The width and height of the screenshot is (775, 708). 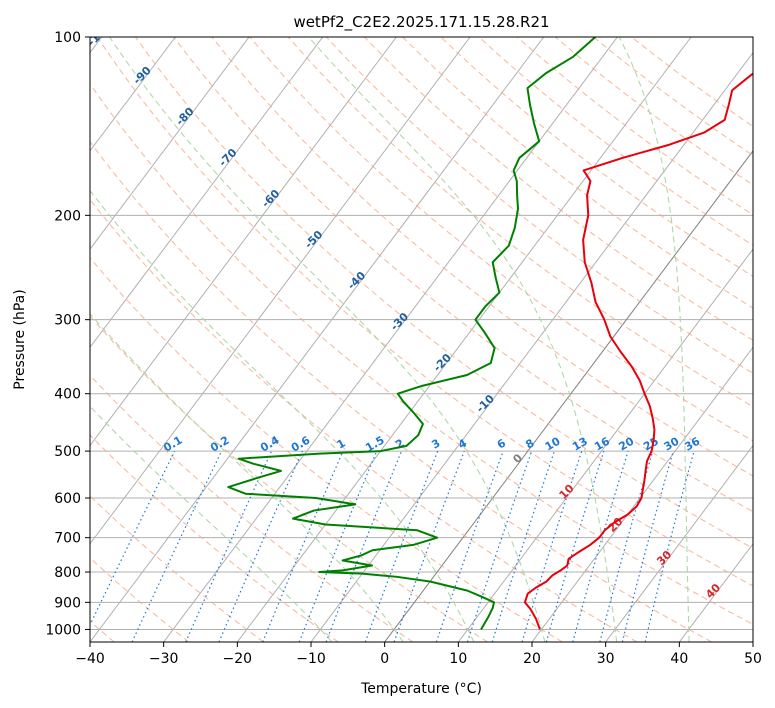 What do you see at coordinates (67, 395) in the screenshot?
I see `y-tick-label: 400` at bounding box center [67, 395].